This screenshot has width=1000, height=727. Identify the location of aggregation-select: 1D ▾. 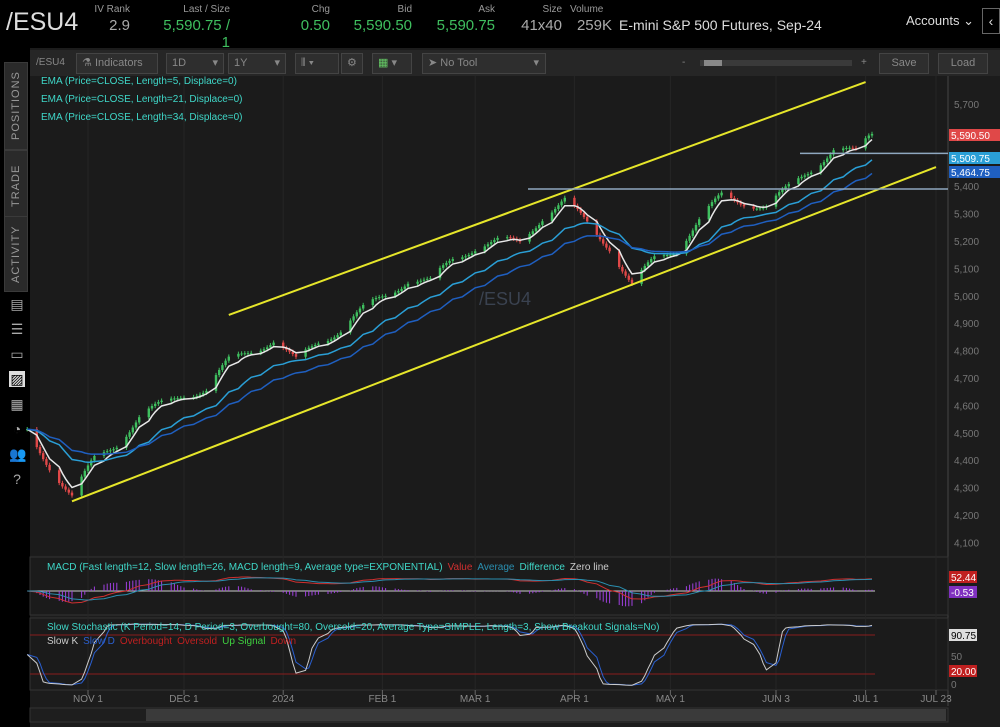
(195, 63).